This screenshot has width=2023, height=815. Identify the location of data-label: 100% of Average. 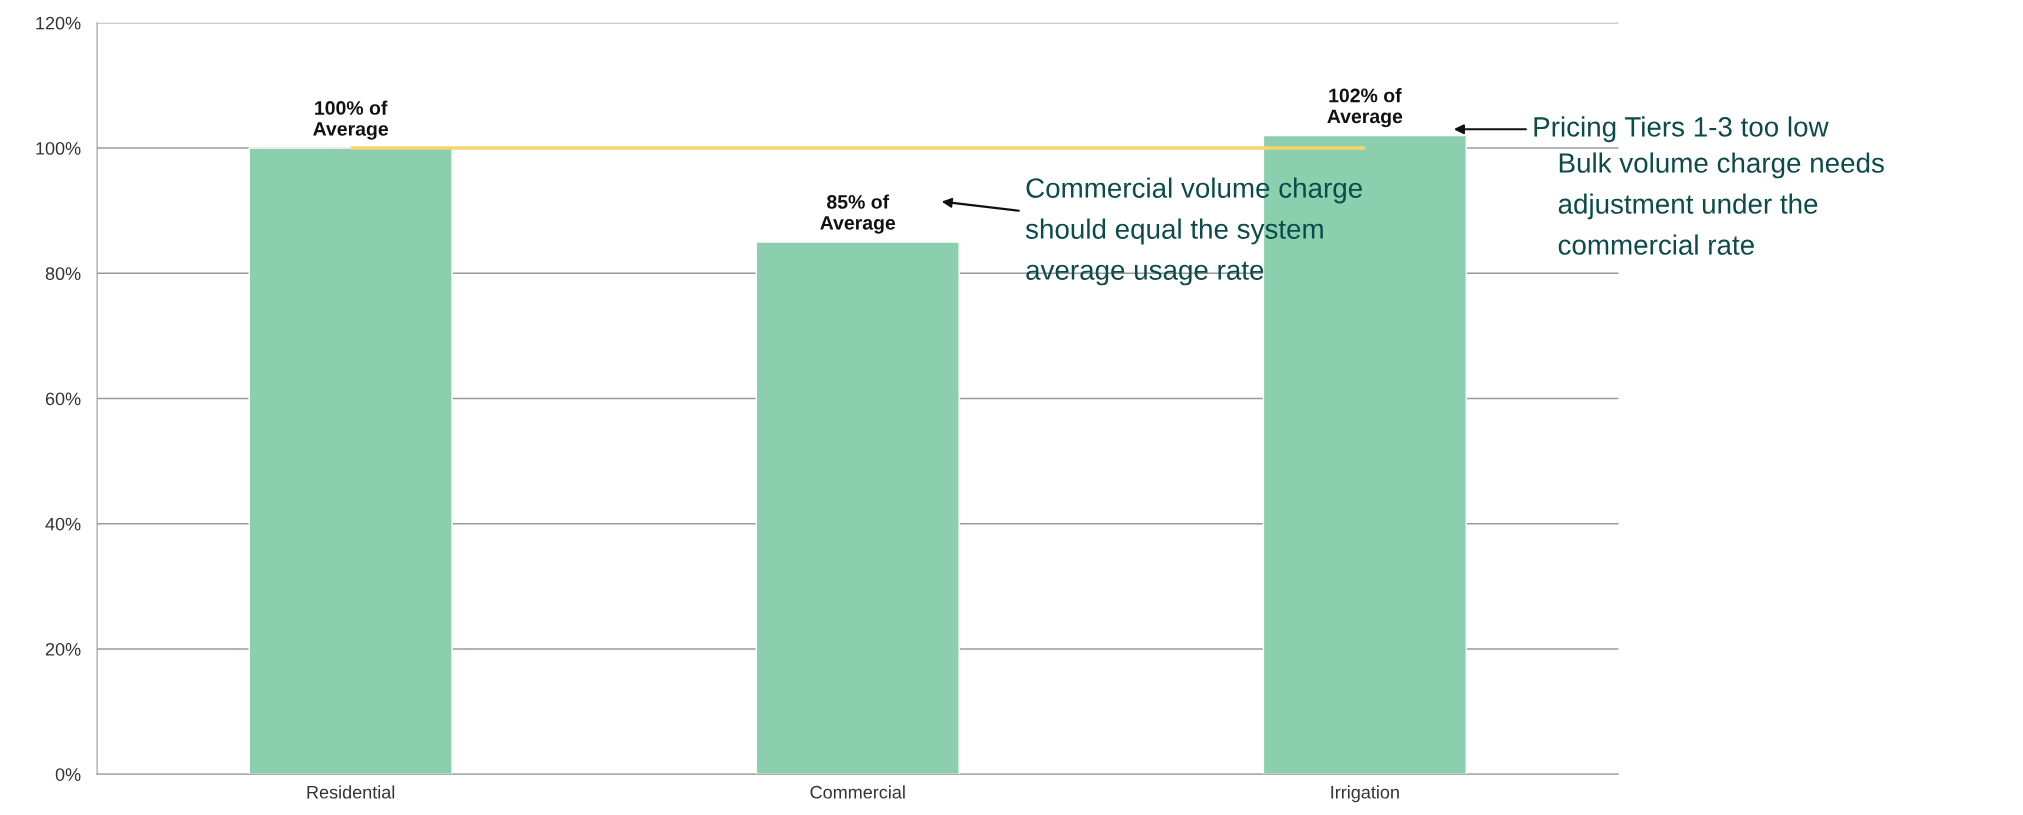
(350, 120).